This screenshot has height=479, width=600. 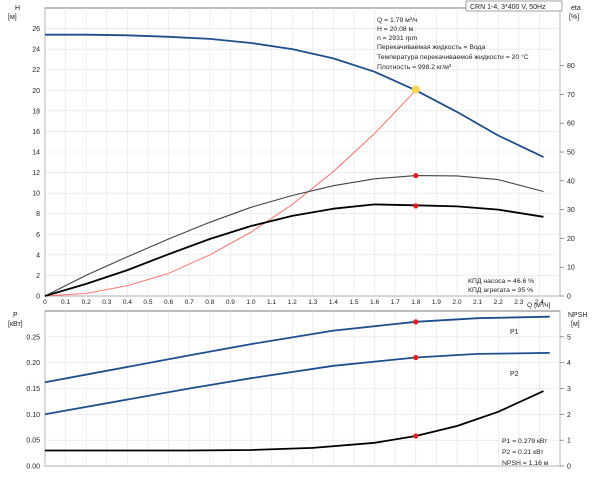 What do you see at coordinates (498, 302) in the screenshot?
I see `top-x-tick-label: 2.2` at bounding box center [498, 302].